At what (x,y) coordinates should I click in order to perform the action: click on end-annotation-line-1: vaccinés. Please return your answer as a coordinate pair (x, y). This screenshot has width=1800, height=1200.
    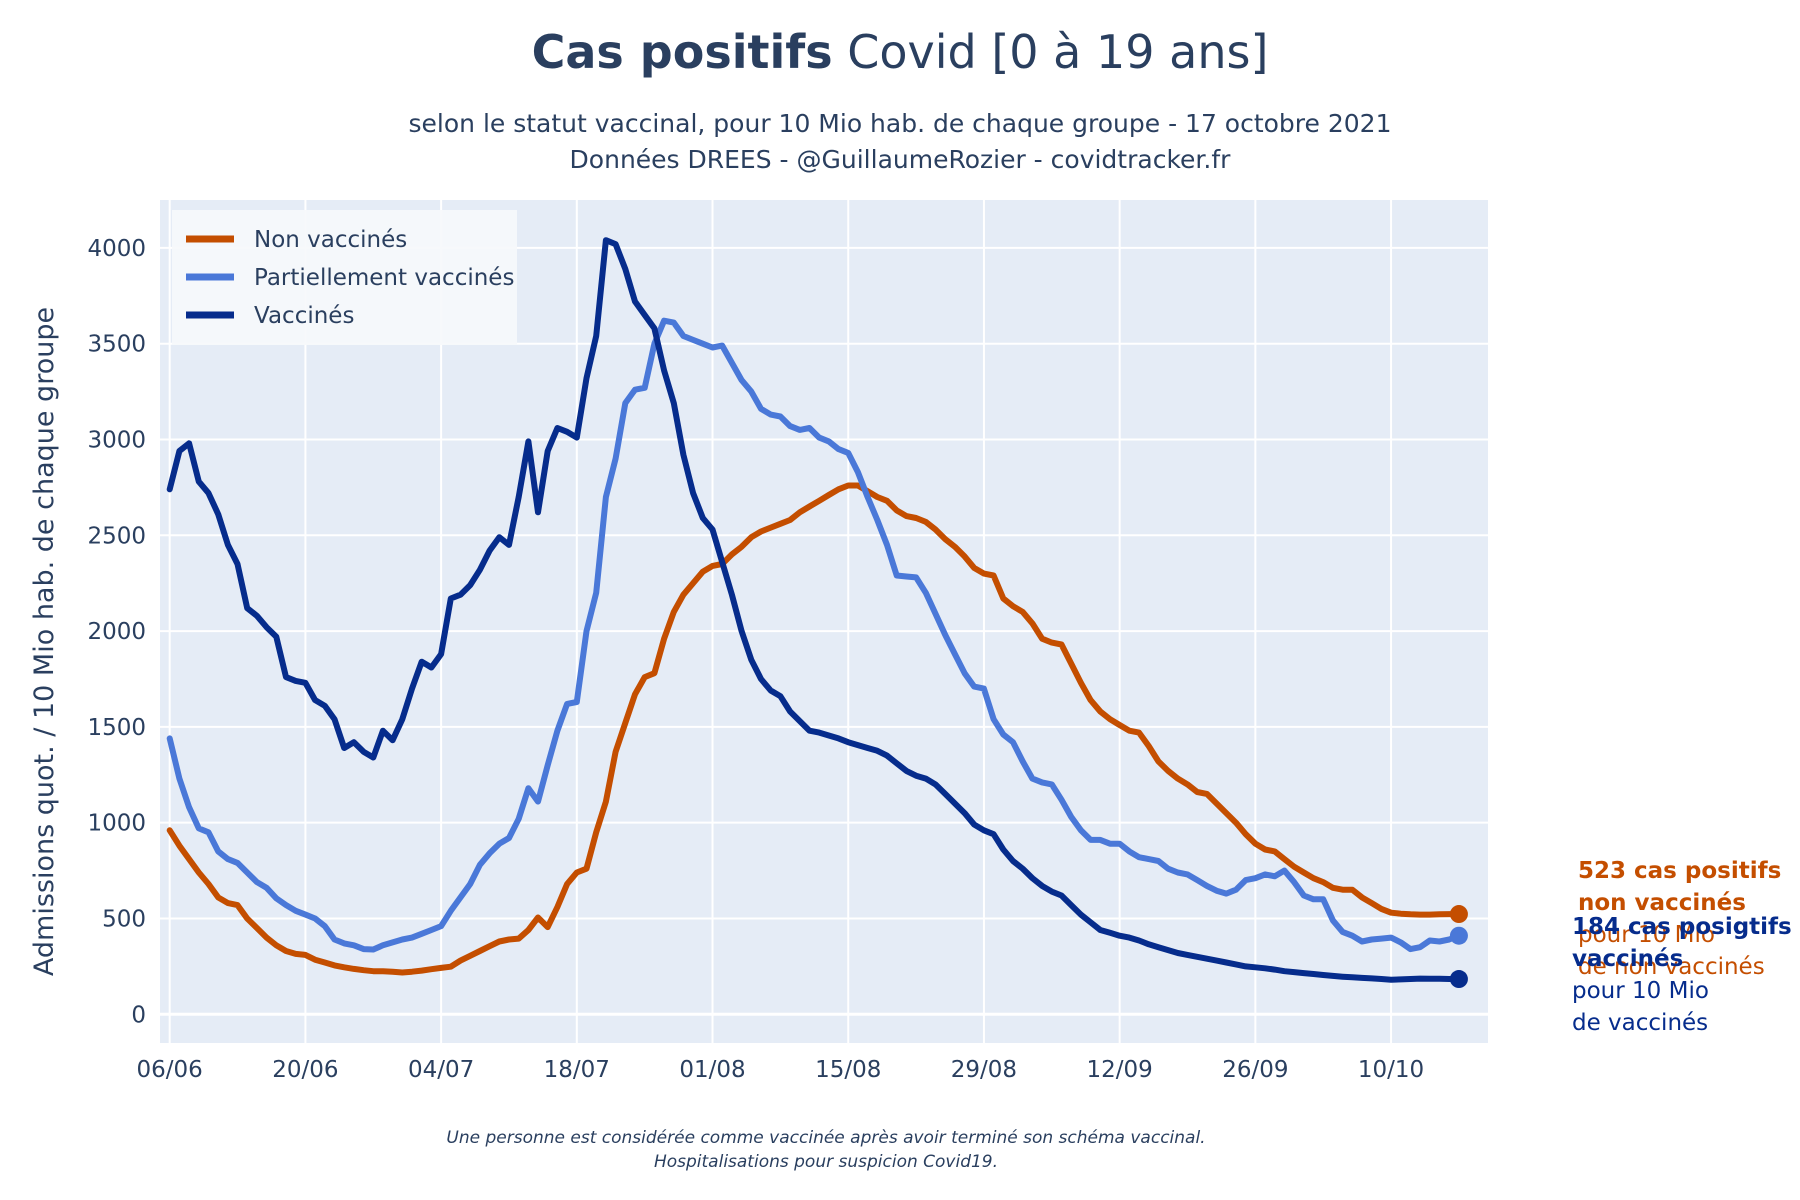
    Looking at the image, I should click on (1627, 959).